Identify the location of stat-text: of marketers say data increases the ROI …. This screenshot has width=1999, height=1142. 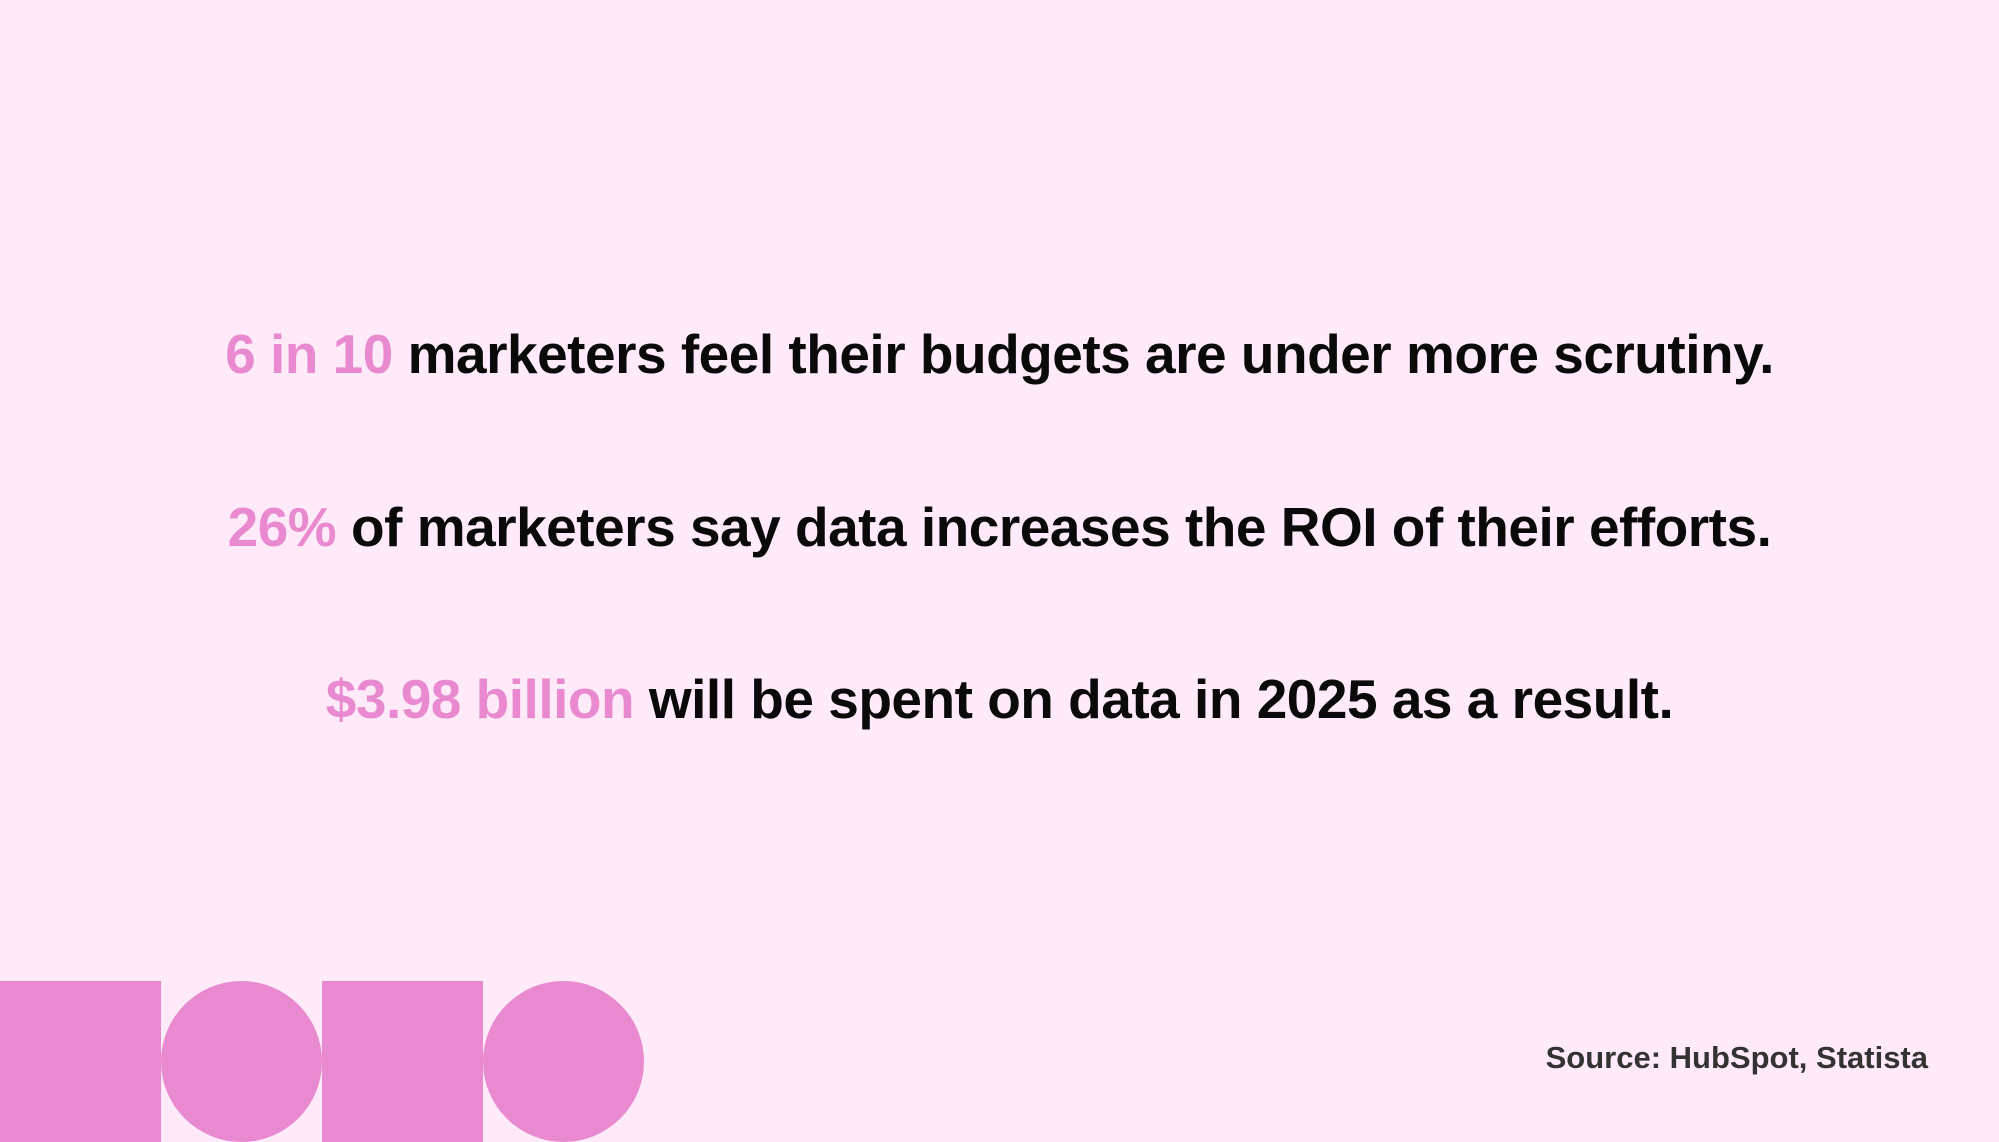
(1054, 527).